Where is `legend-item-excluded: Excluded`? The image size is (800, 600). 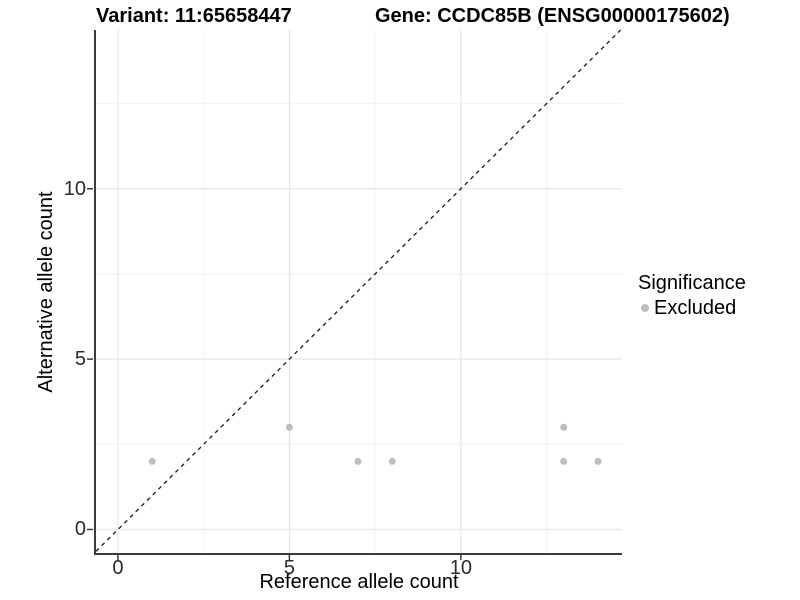
legend-item-excluded: Excluded is located at coordinates (692, 308).